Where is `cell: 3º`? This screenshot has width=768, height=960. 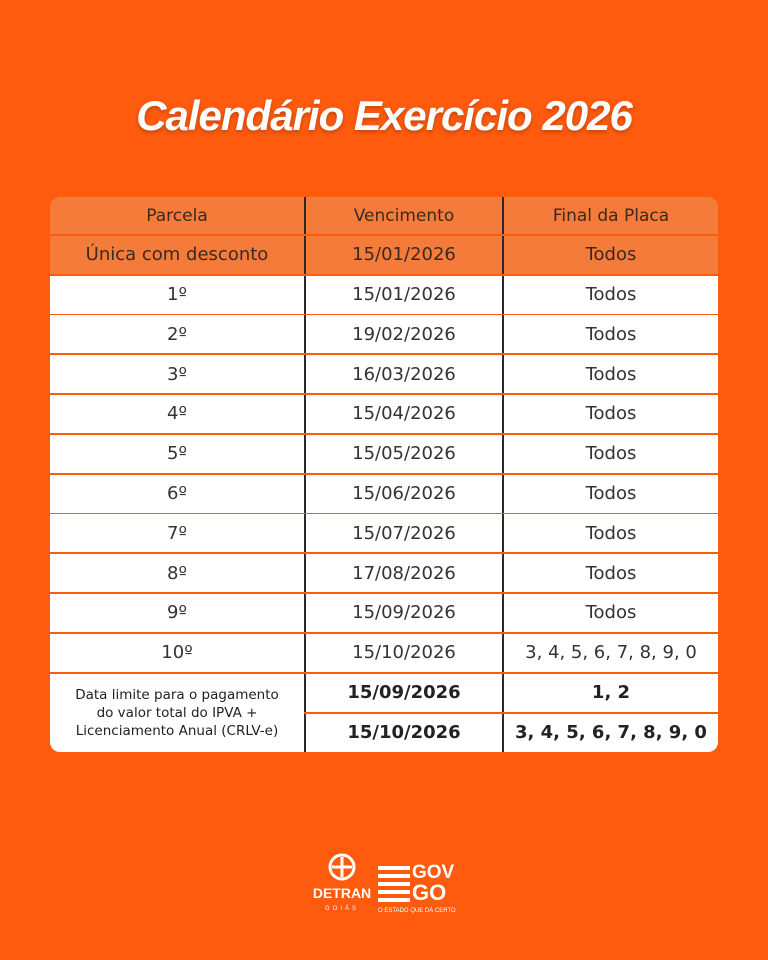 cell: 3º is located at coordinates (177, 374).